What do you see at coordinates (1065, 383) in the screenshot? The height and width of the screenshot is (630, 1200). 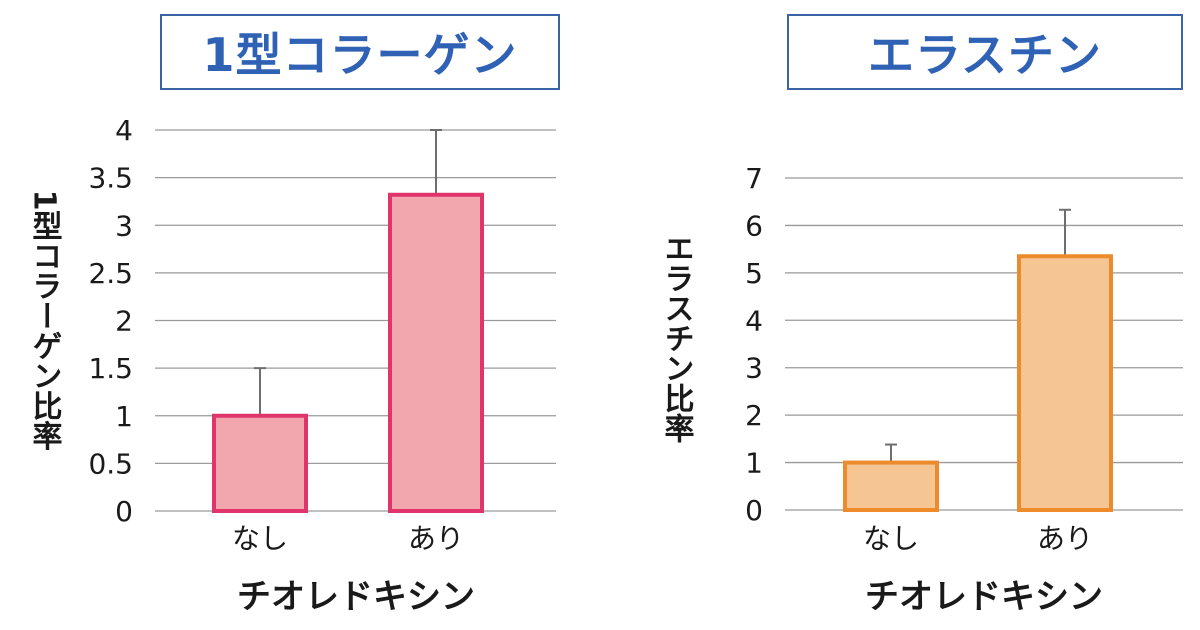 I see `elastin-bar-with` at bounding box center [1065, 383].